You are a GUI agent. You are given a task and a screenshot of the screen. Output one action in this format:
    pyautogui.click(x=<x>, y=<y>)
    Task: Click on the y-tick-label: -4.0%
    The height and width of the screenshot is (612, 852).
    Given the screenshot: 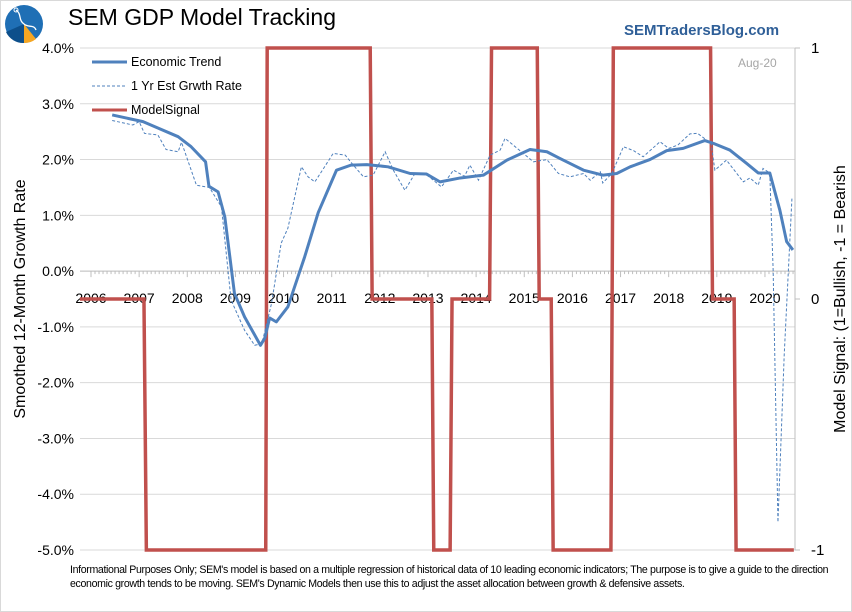 What is the action you would take?
    pyautogui.click(x=55, y=494)
    